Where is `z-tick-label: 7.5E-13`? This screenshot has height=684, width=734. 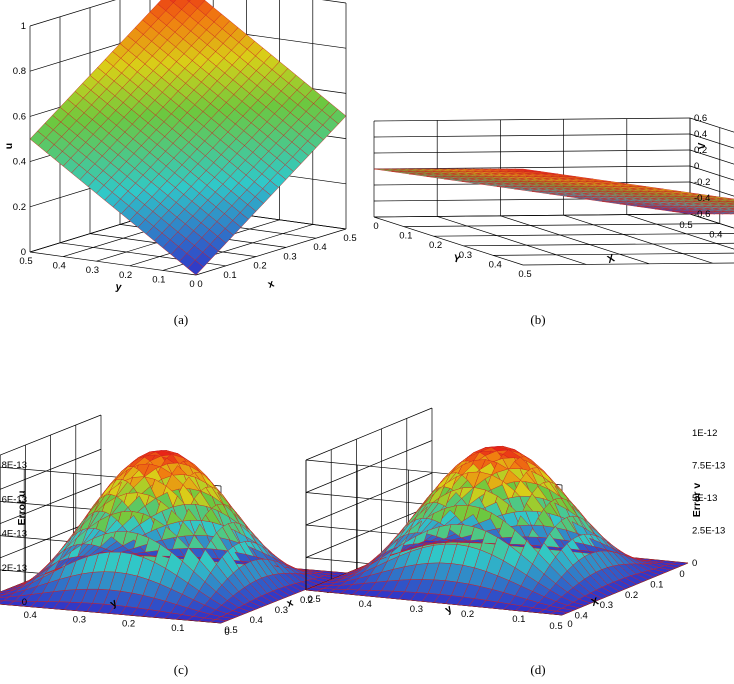
z-tick-label: 7.5E-13 is located at coordinates (708, 466).